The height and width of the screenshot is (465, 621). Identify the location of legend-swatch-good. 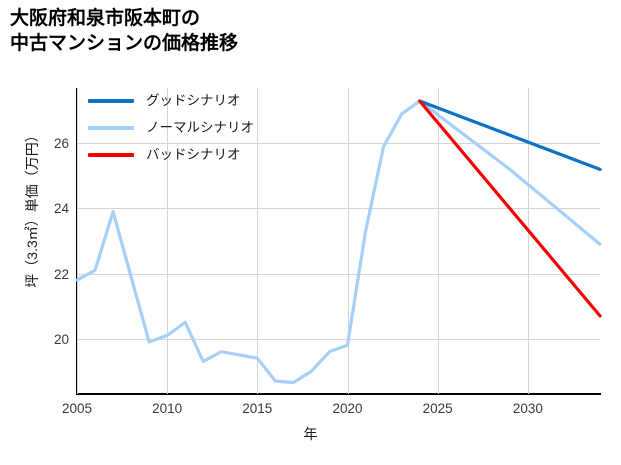
(111, 101).